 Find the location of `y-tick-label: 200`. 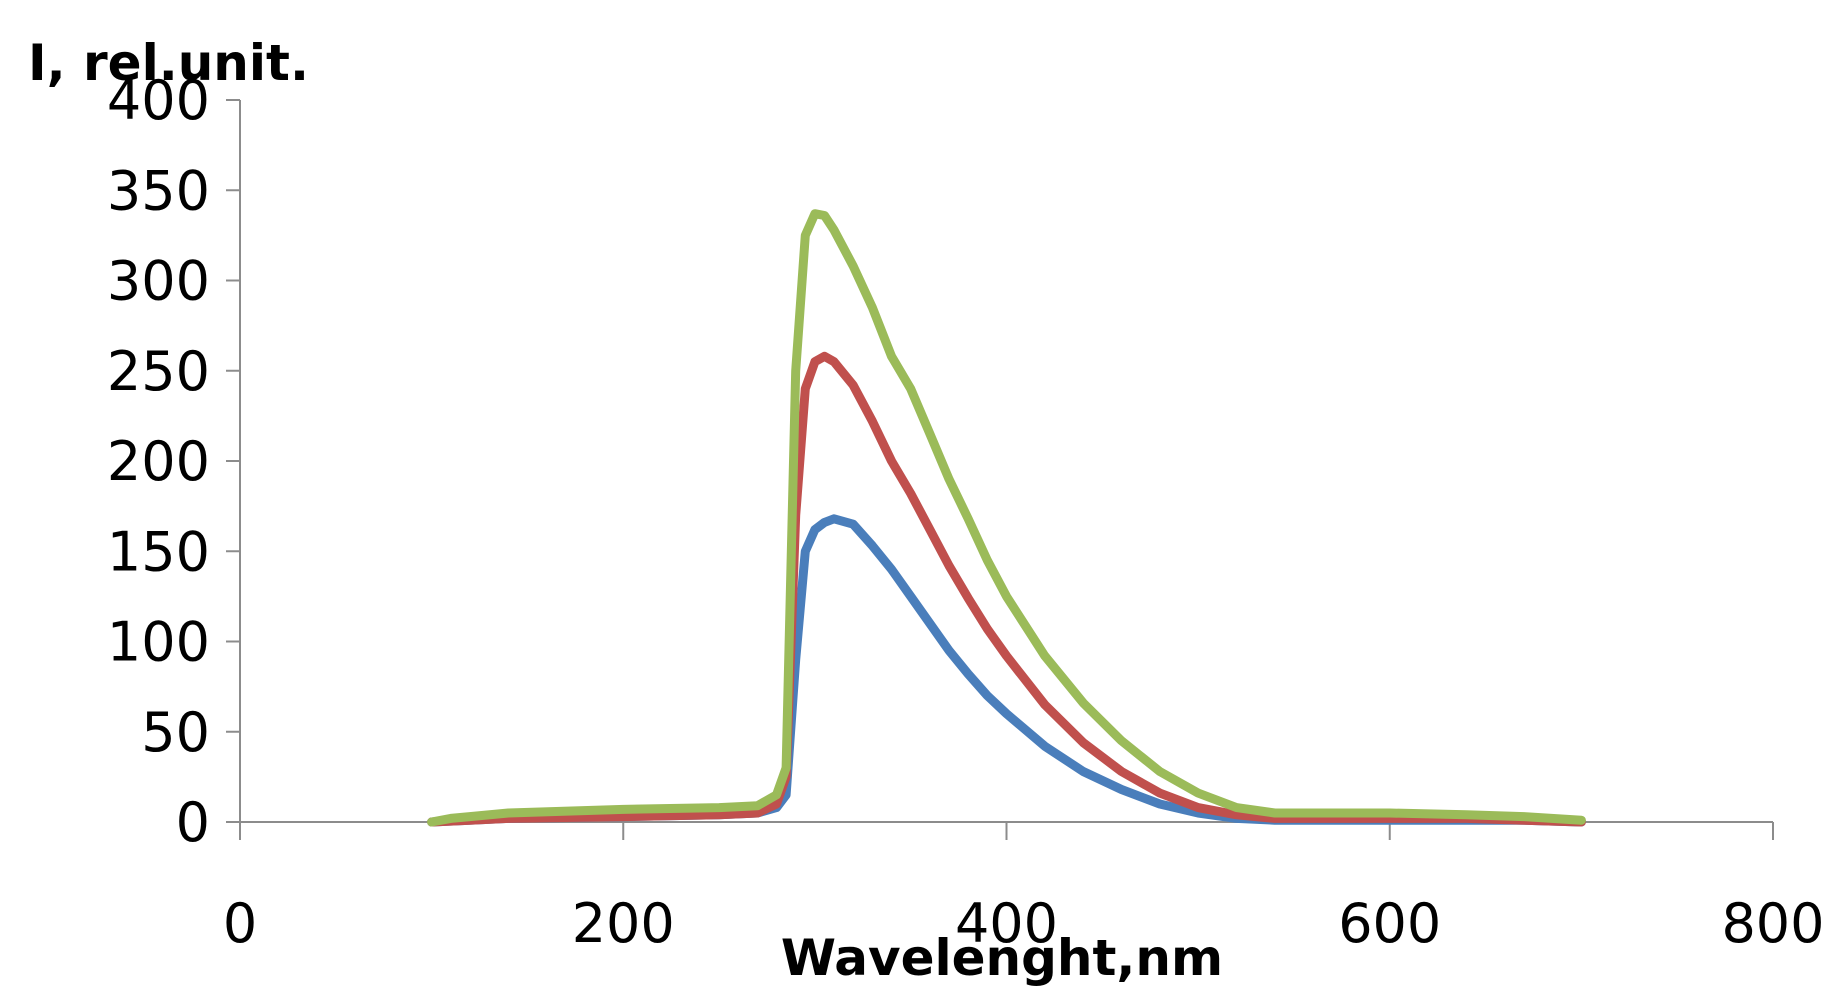

y-tick-label: 200 is located at coordinates (158, 461).